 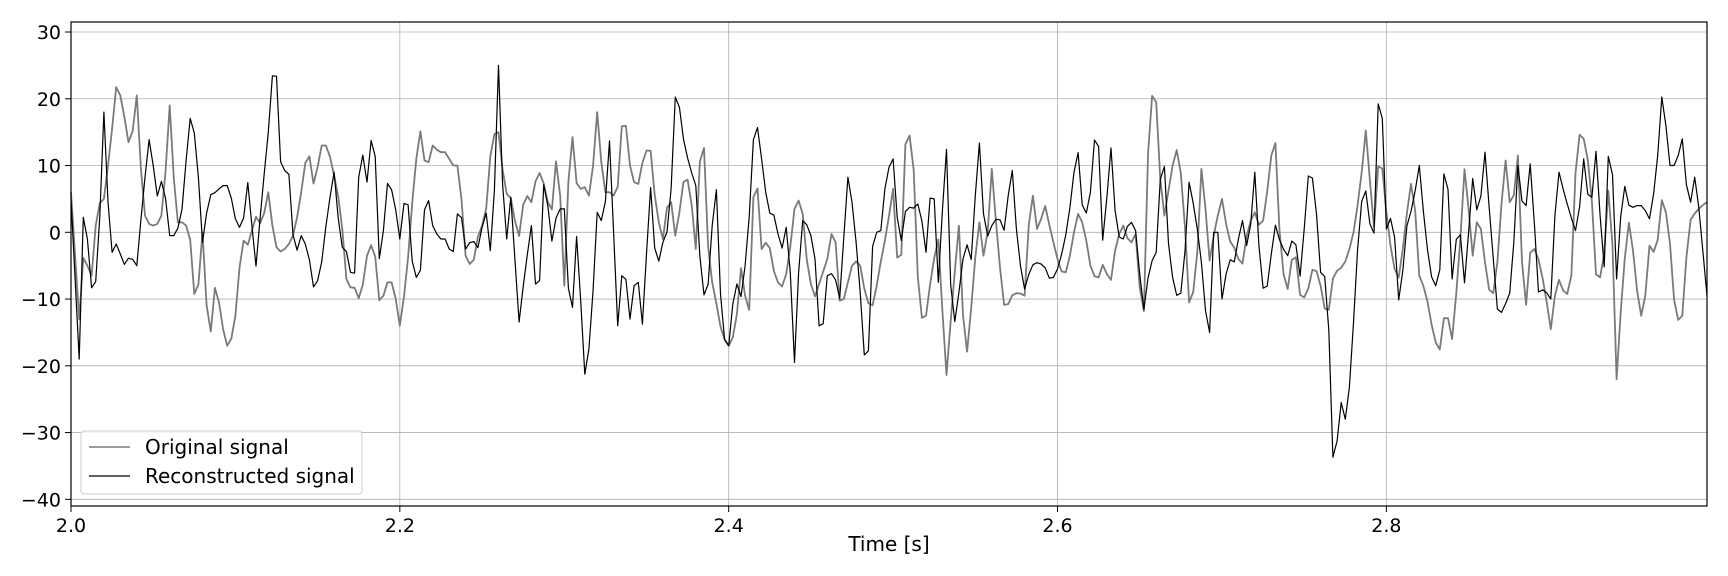 I want to click on legend-label-original: Original signal, so click(x=217, y=447).